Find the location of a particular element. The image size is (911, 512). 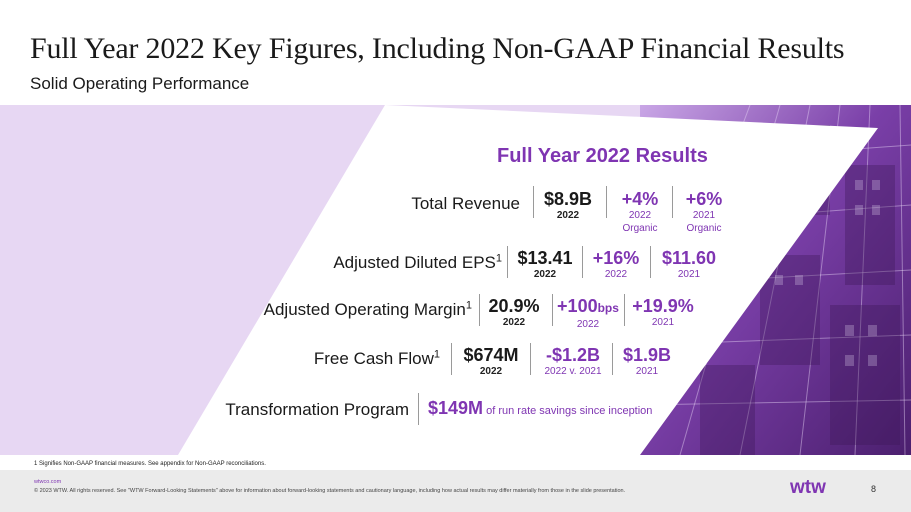

metric-margin-2021: +19.9% 2021 is located at coordinates (663, 312).